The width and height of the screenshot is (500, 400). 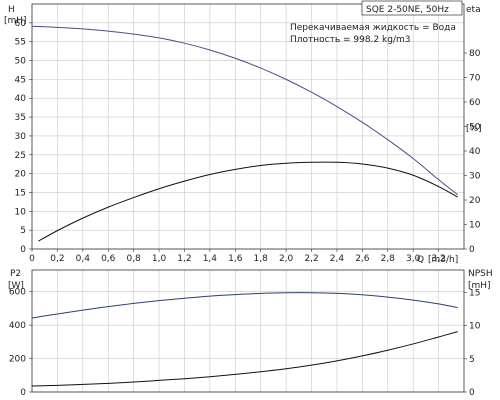 What do you see at coordinates (21, 212) in the screenshot?
I see `top-left-tick-label: 10` at bounding box center [21, 212].